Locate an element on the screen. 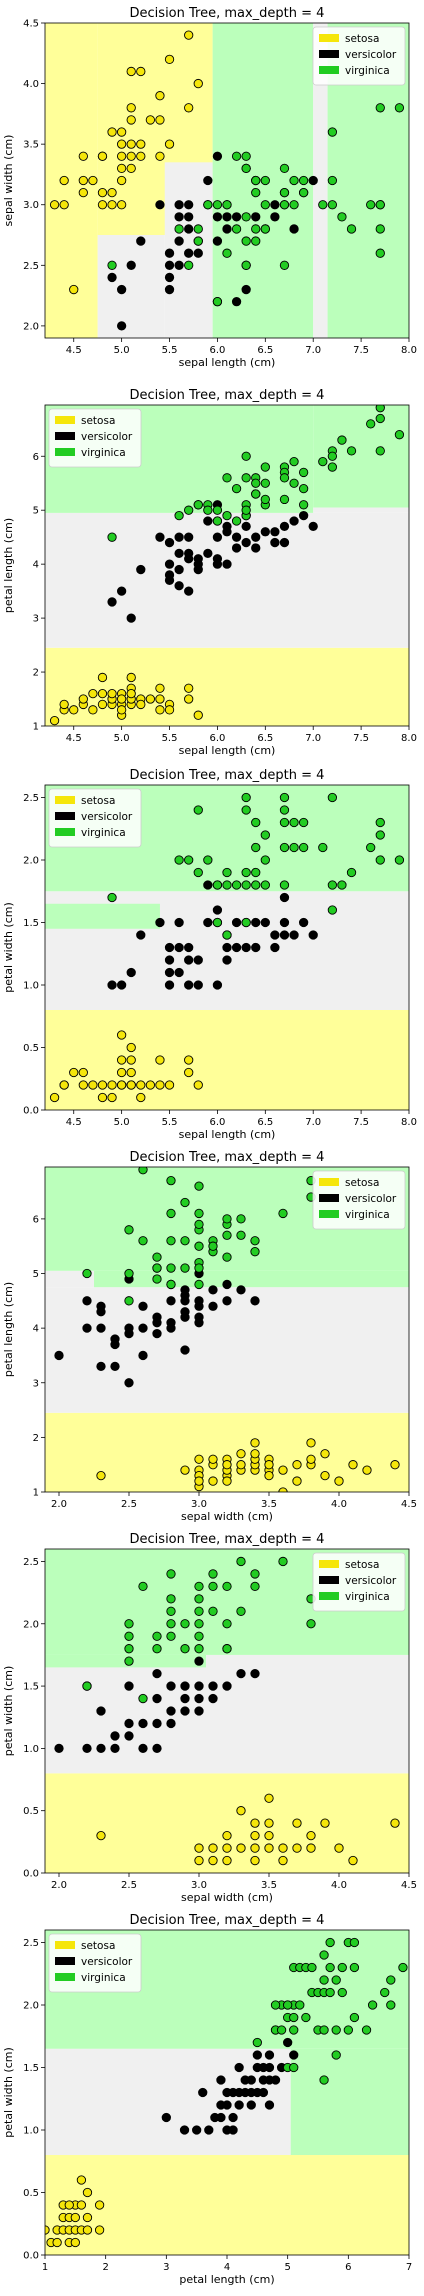 This screenshot has width=424, height=2296. legend-label-virginica: virginica is located at coordinates (103, 1978).